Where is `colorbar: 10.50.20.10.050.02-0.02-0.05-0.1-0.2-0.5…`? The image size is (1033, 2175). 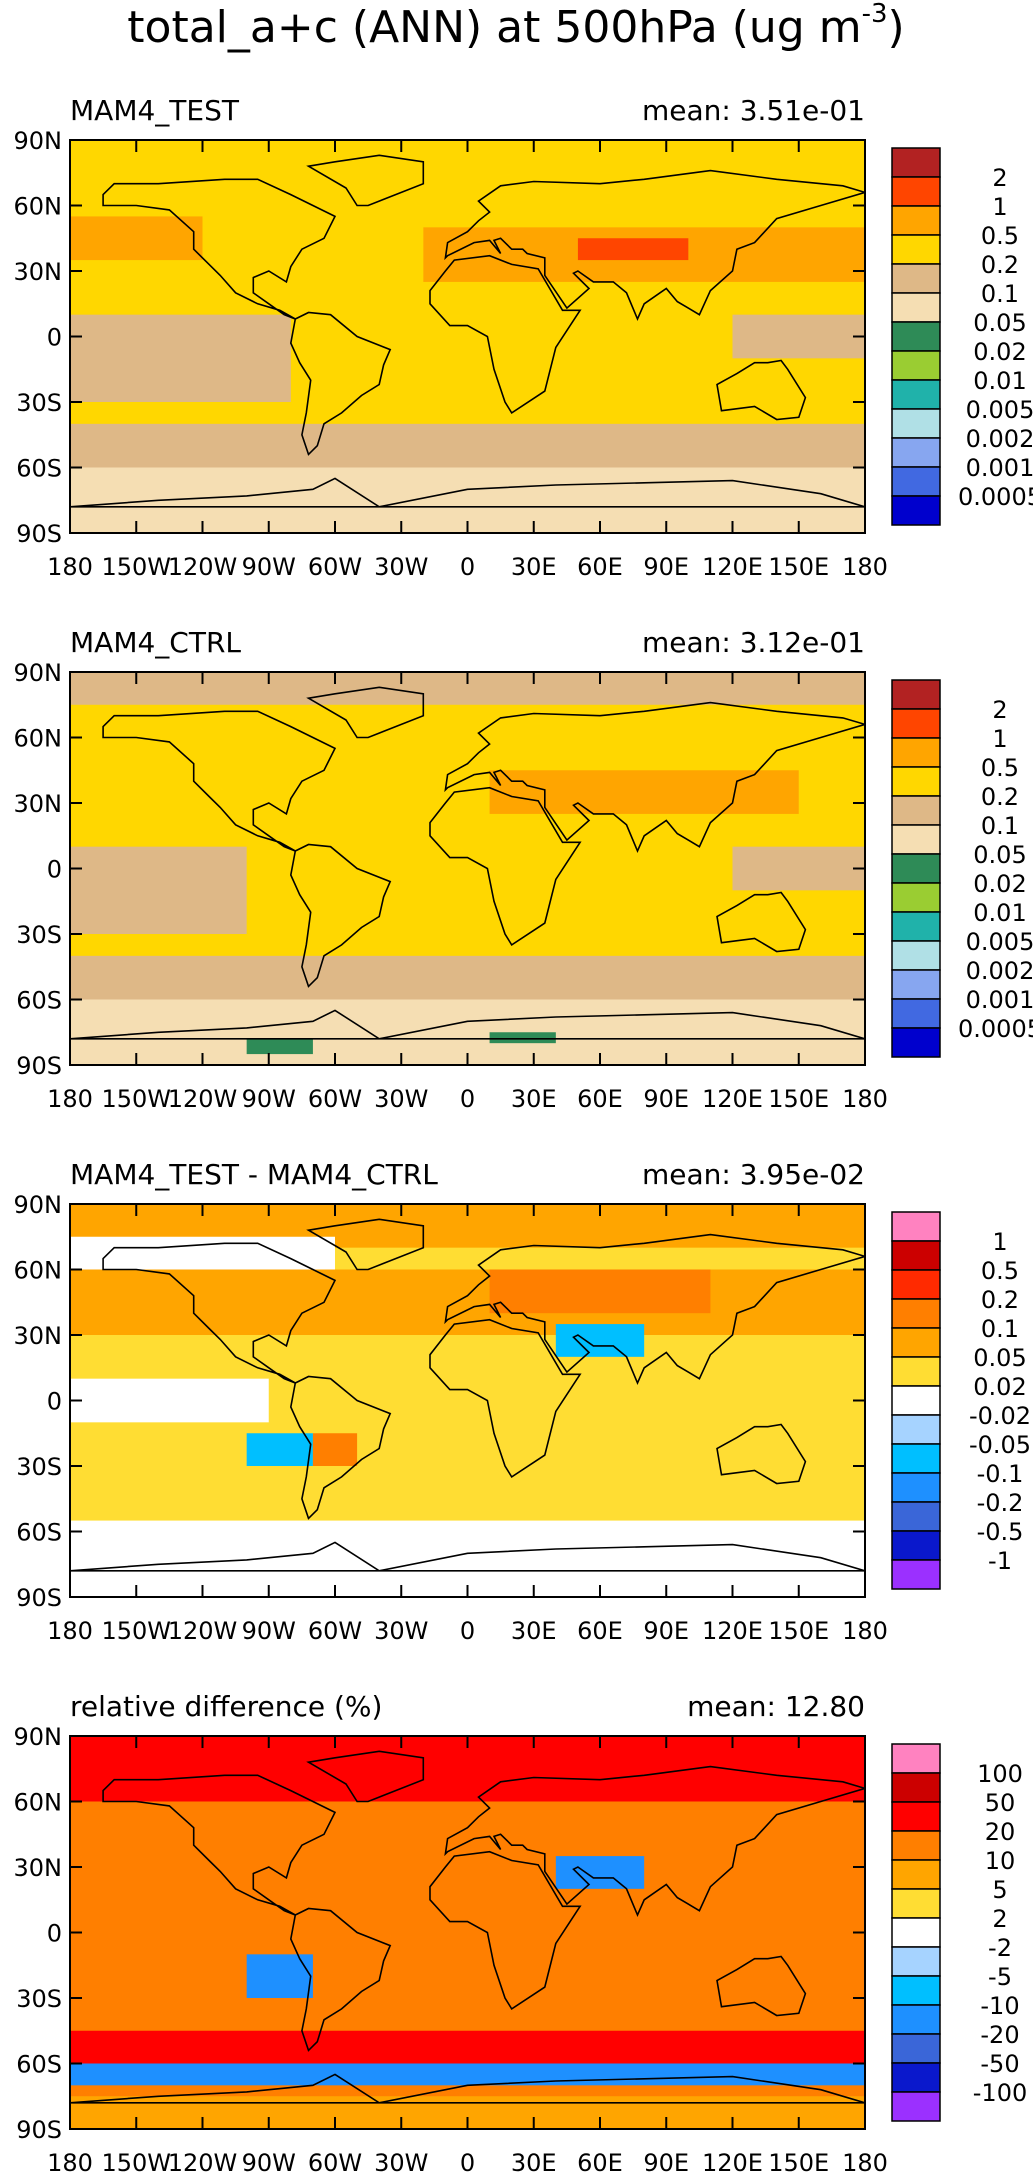 colorbar: 10.50.20.10.050.02-0.02-0.05-0.1-0.2-0.5… is located at coordinates (961, 1400).